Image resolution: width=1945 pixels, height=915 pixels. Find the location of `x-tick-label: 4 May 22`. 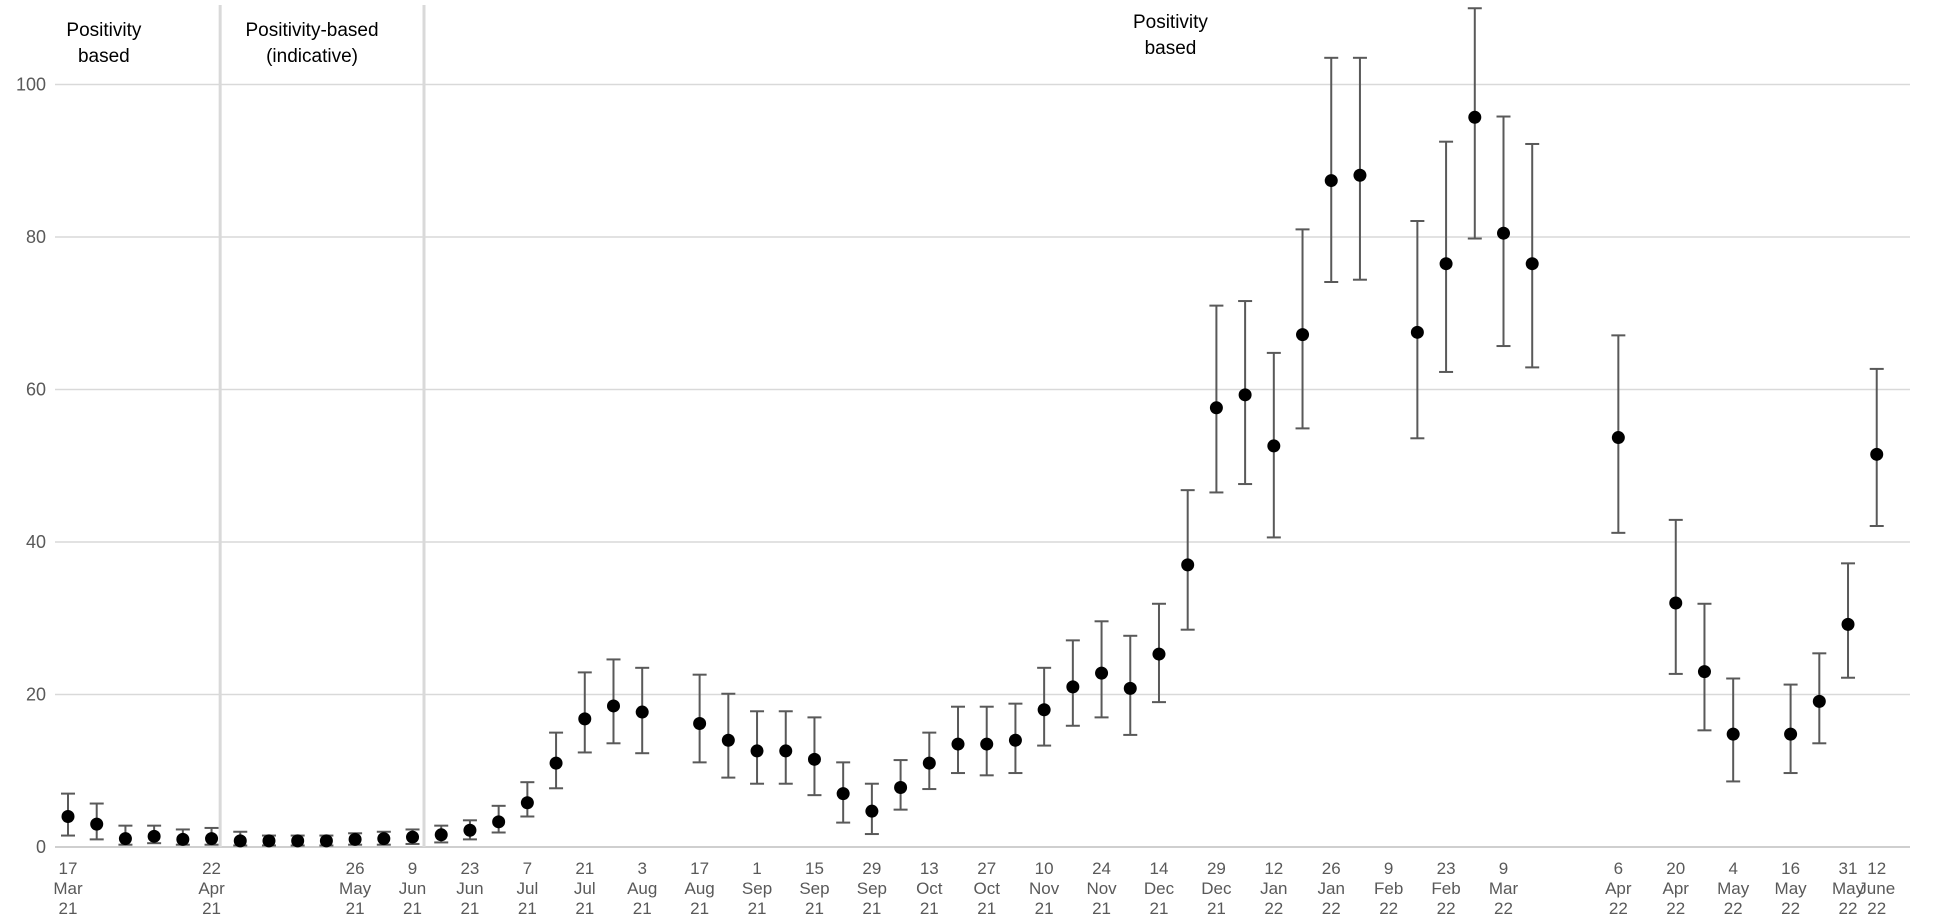

x-tick-label: 4 May 22 is located at coordinates (1733, 887).